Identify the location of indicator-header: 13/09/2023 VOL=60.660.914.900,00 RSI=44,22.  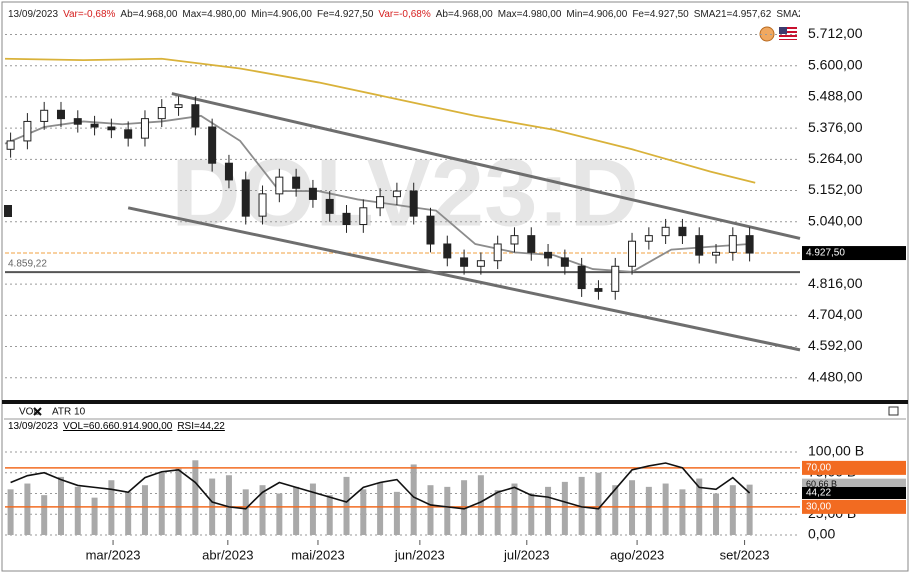
(208, 426).